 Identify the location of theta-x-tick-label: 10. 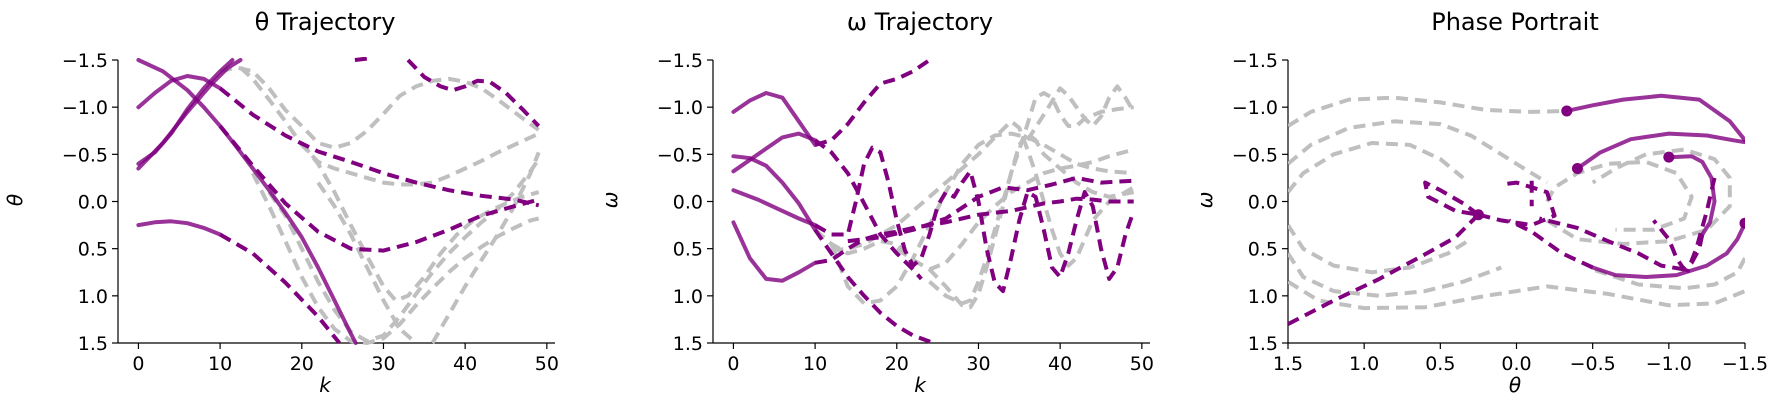
(220, 364).